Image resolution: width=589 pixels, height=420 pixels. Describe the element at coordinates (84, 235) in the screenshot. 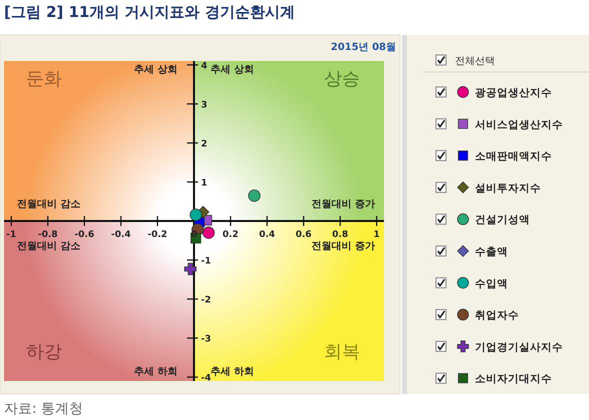

I see `x-tick-label: -0.6` at that location.